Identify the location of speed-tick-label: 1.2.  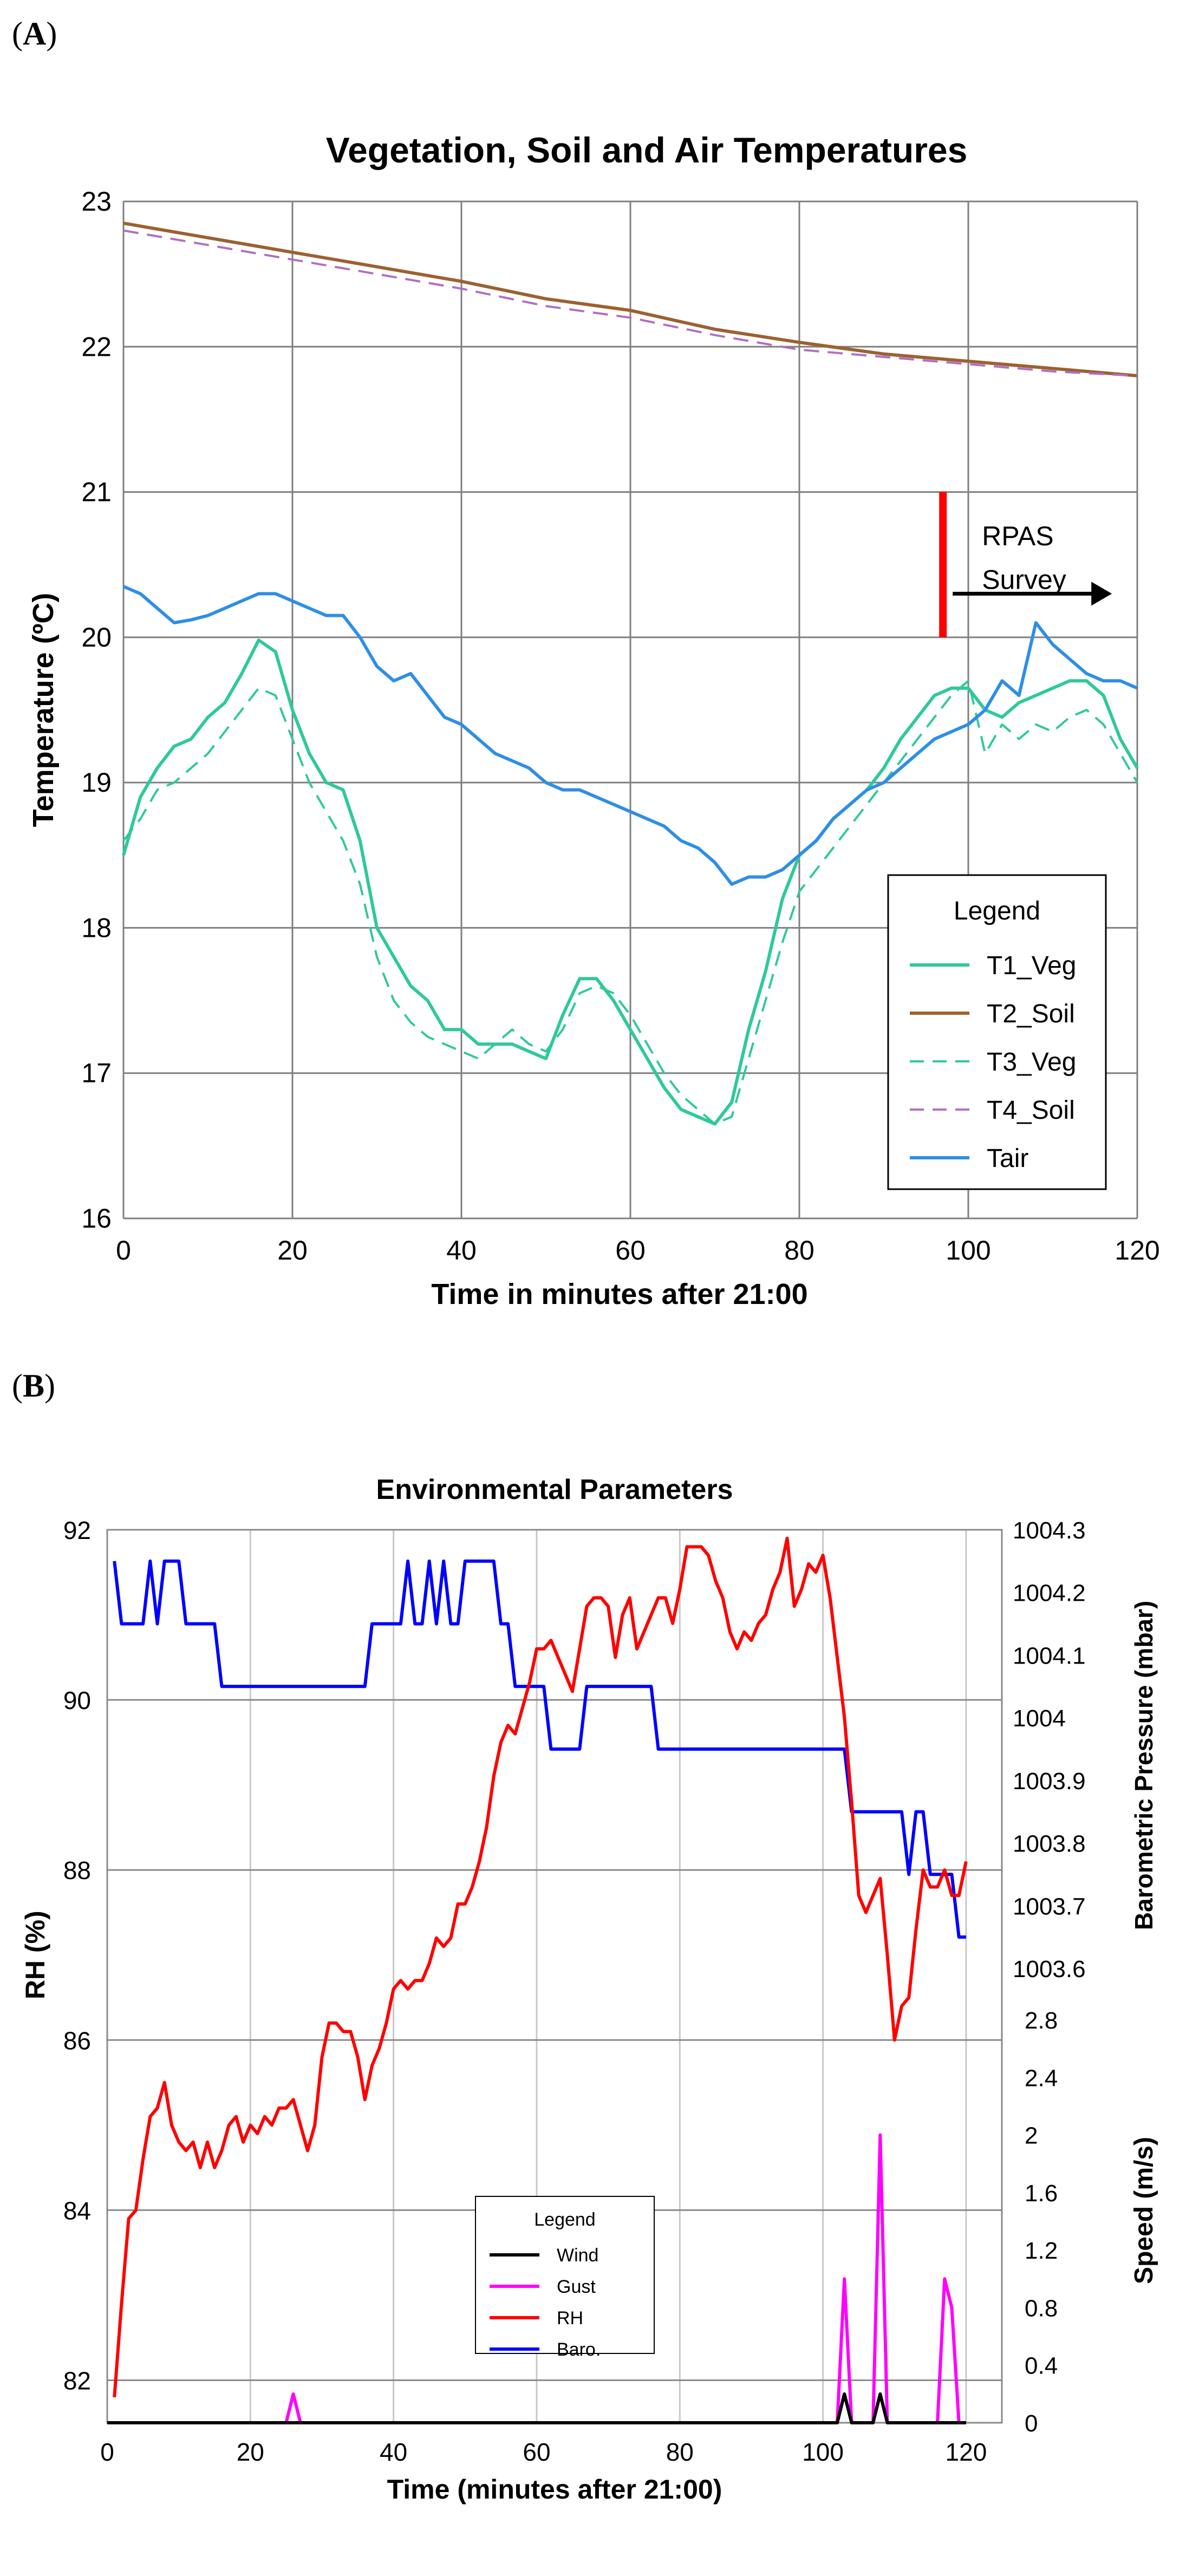
(1041, 2251).